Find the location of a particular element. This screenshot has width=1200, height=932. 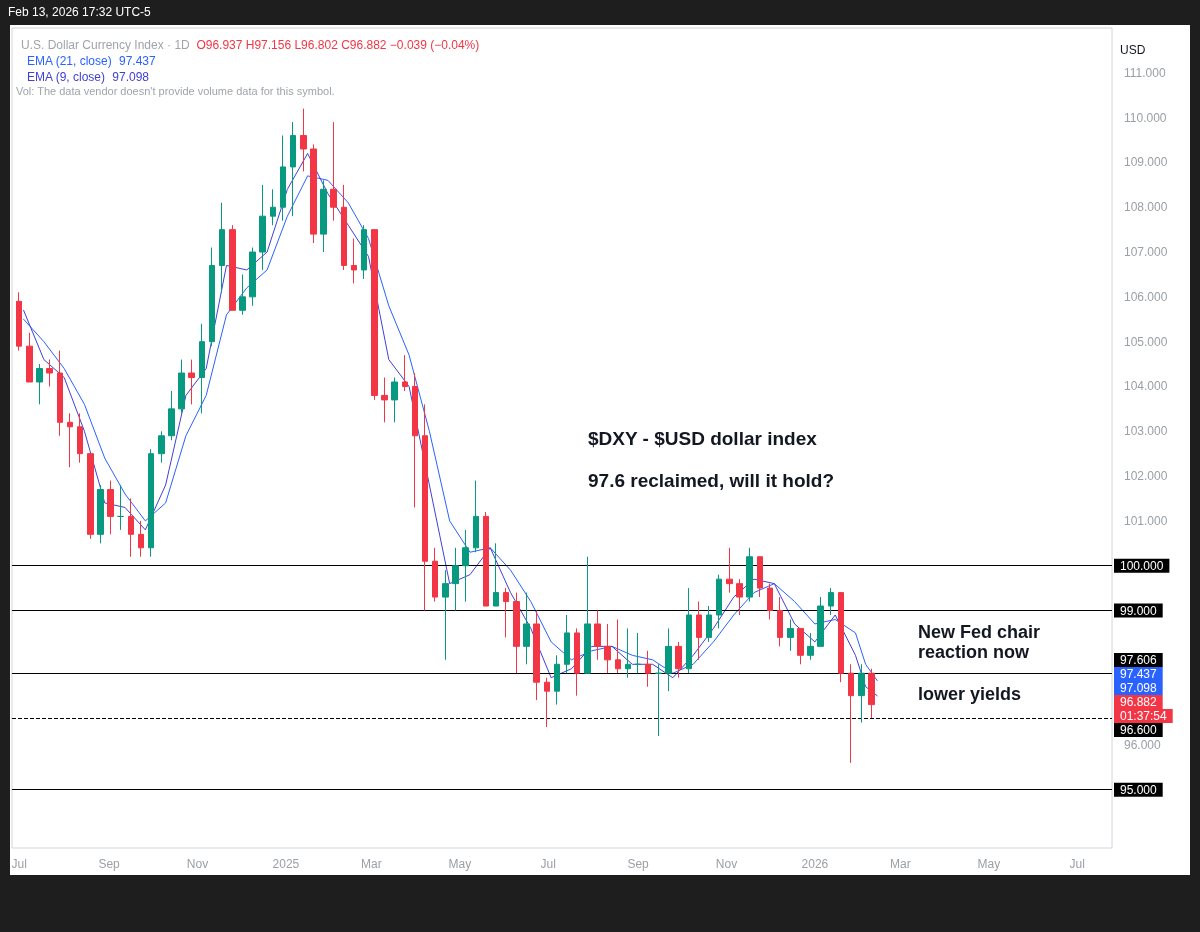

y-tick-label: 106.000 is located at coordinates (1146, 296).